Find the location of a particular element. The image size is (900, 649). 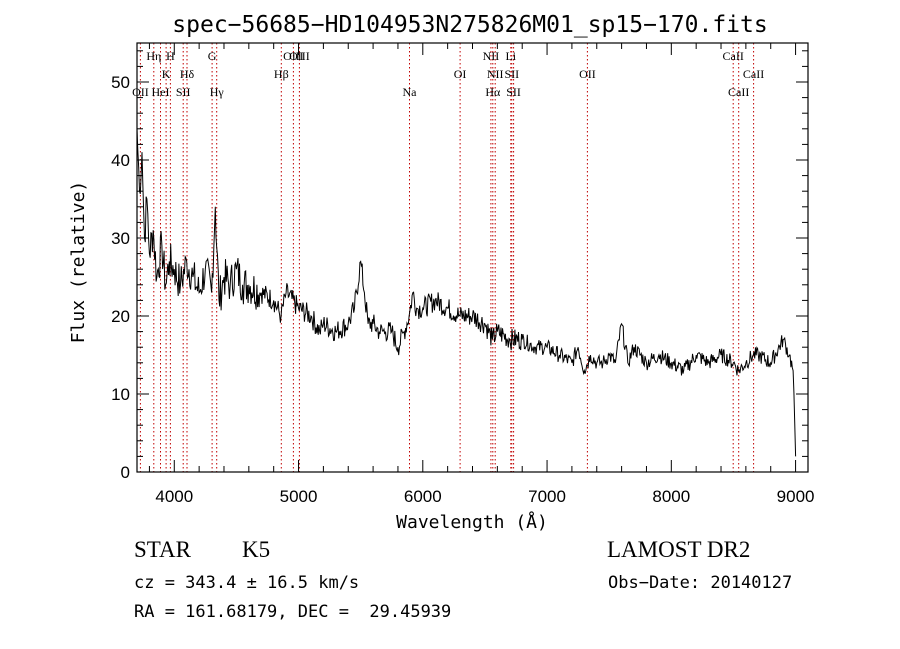

reference-line-label: OI is located at coordinates (460, 74).